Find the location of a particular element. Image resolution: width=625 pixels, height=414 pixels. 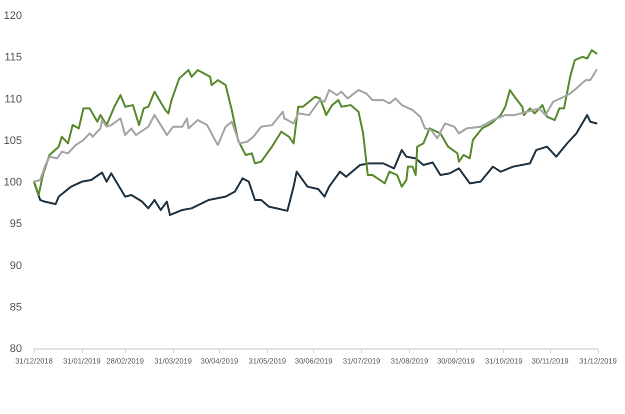

y-tick-label: 90 is located at coordinates (16, 266).